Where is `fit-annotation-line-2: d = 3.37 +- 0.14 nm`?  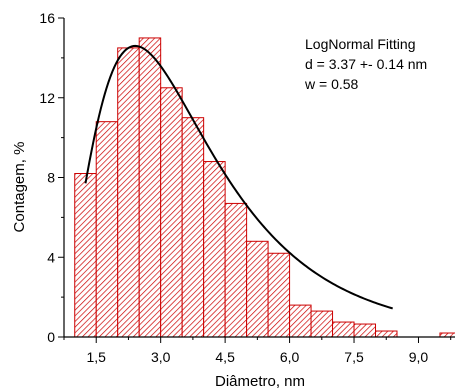
fit-annotation-line-2: d = 3.37 +- 0.14 nm is located at coordinates (366, 64).